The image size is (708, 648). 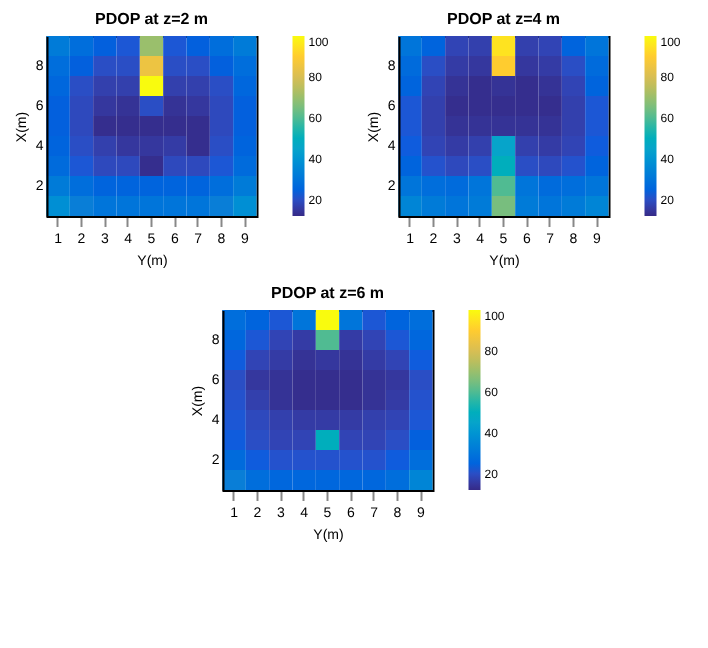 I want to click on chart-title: PDOP at z=6 m, so click(x=327, y=293).